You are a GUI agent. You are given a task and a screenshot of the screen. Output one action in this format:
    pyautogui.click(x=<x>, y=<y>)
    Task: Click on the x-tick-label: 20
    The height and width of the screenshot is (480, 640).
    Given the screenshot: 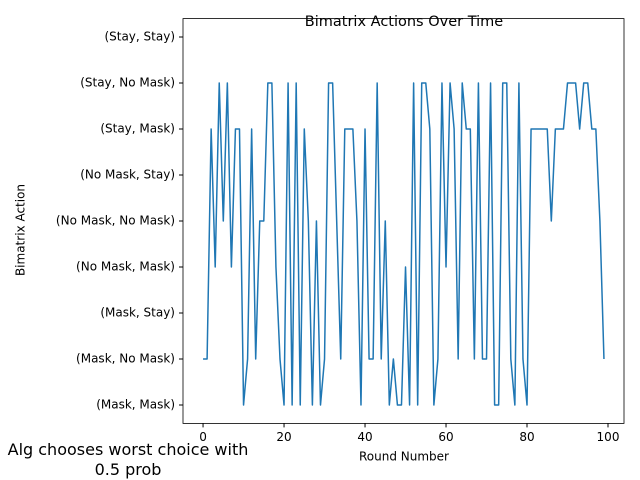 What is the action you would take?
    pyautogui.click(x=283, y=437)
    